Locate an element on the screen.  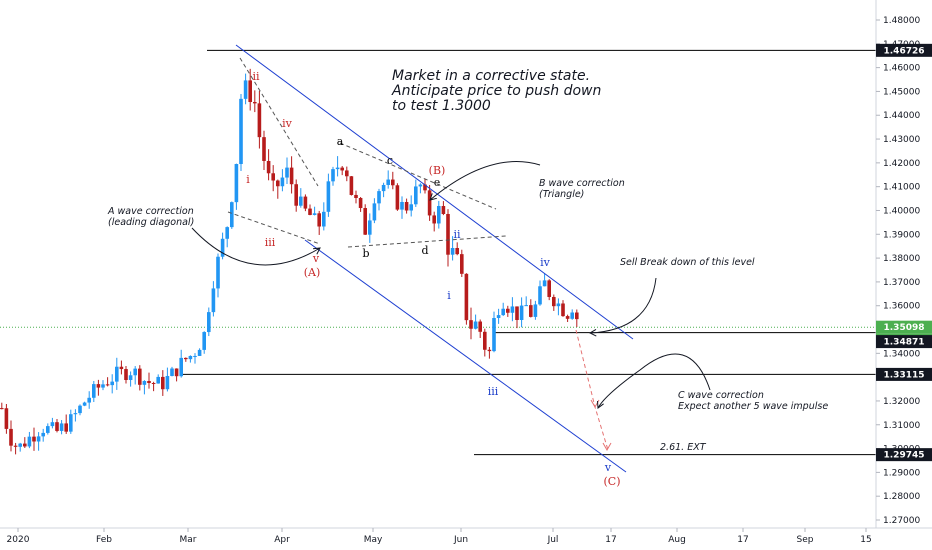
price-tag-label: 1.46726 is located at coordinates (904, 51).